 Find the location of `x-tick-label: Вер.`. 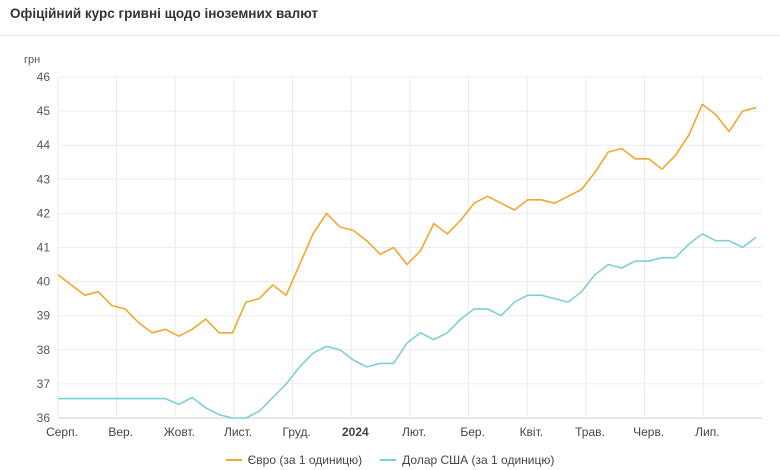

x-tick-label: Вер. is located at coordinates (120, 432).